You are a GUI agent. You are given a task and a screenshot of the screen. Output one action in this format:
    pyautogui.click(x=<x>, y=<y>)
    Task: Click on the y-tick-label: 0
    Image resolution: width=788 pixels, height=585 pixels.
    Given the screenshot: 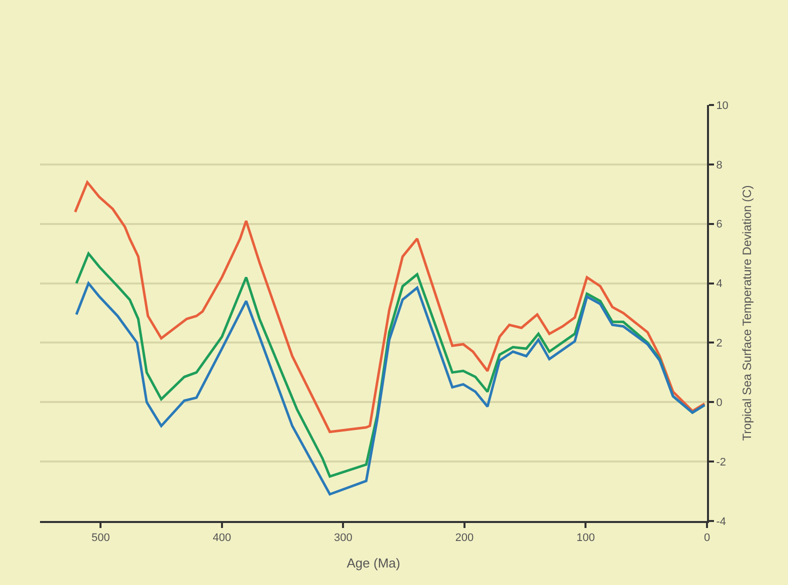 What is the action you would take?
    pyautogui.click(x=719, y=402)
    